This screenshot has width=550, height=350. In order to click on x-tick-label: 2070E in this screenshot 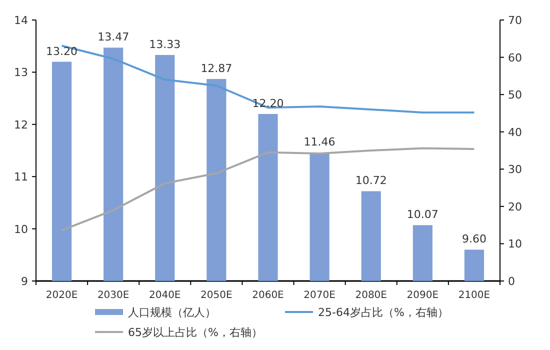, I will do `click(320, 295)`.